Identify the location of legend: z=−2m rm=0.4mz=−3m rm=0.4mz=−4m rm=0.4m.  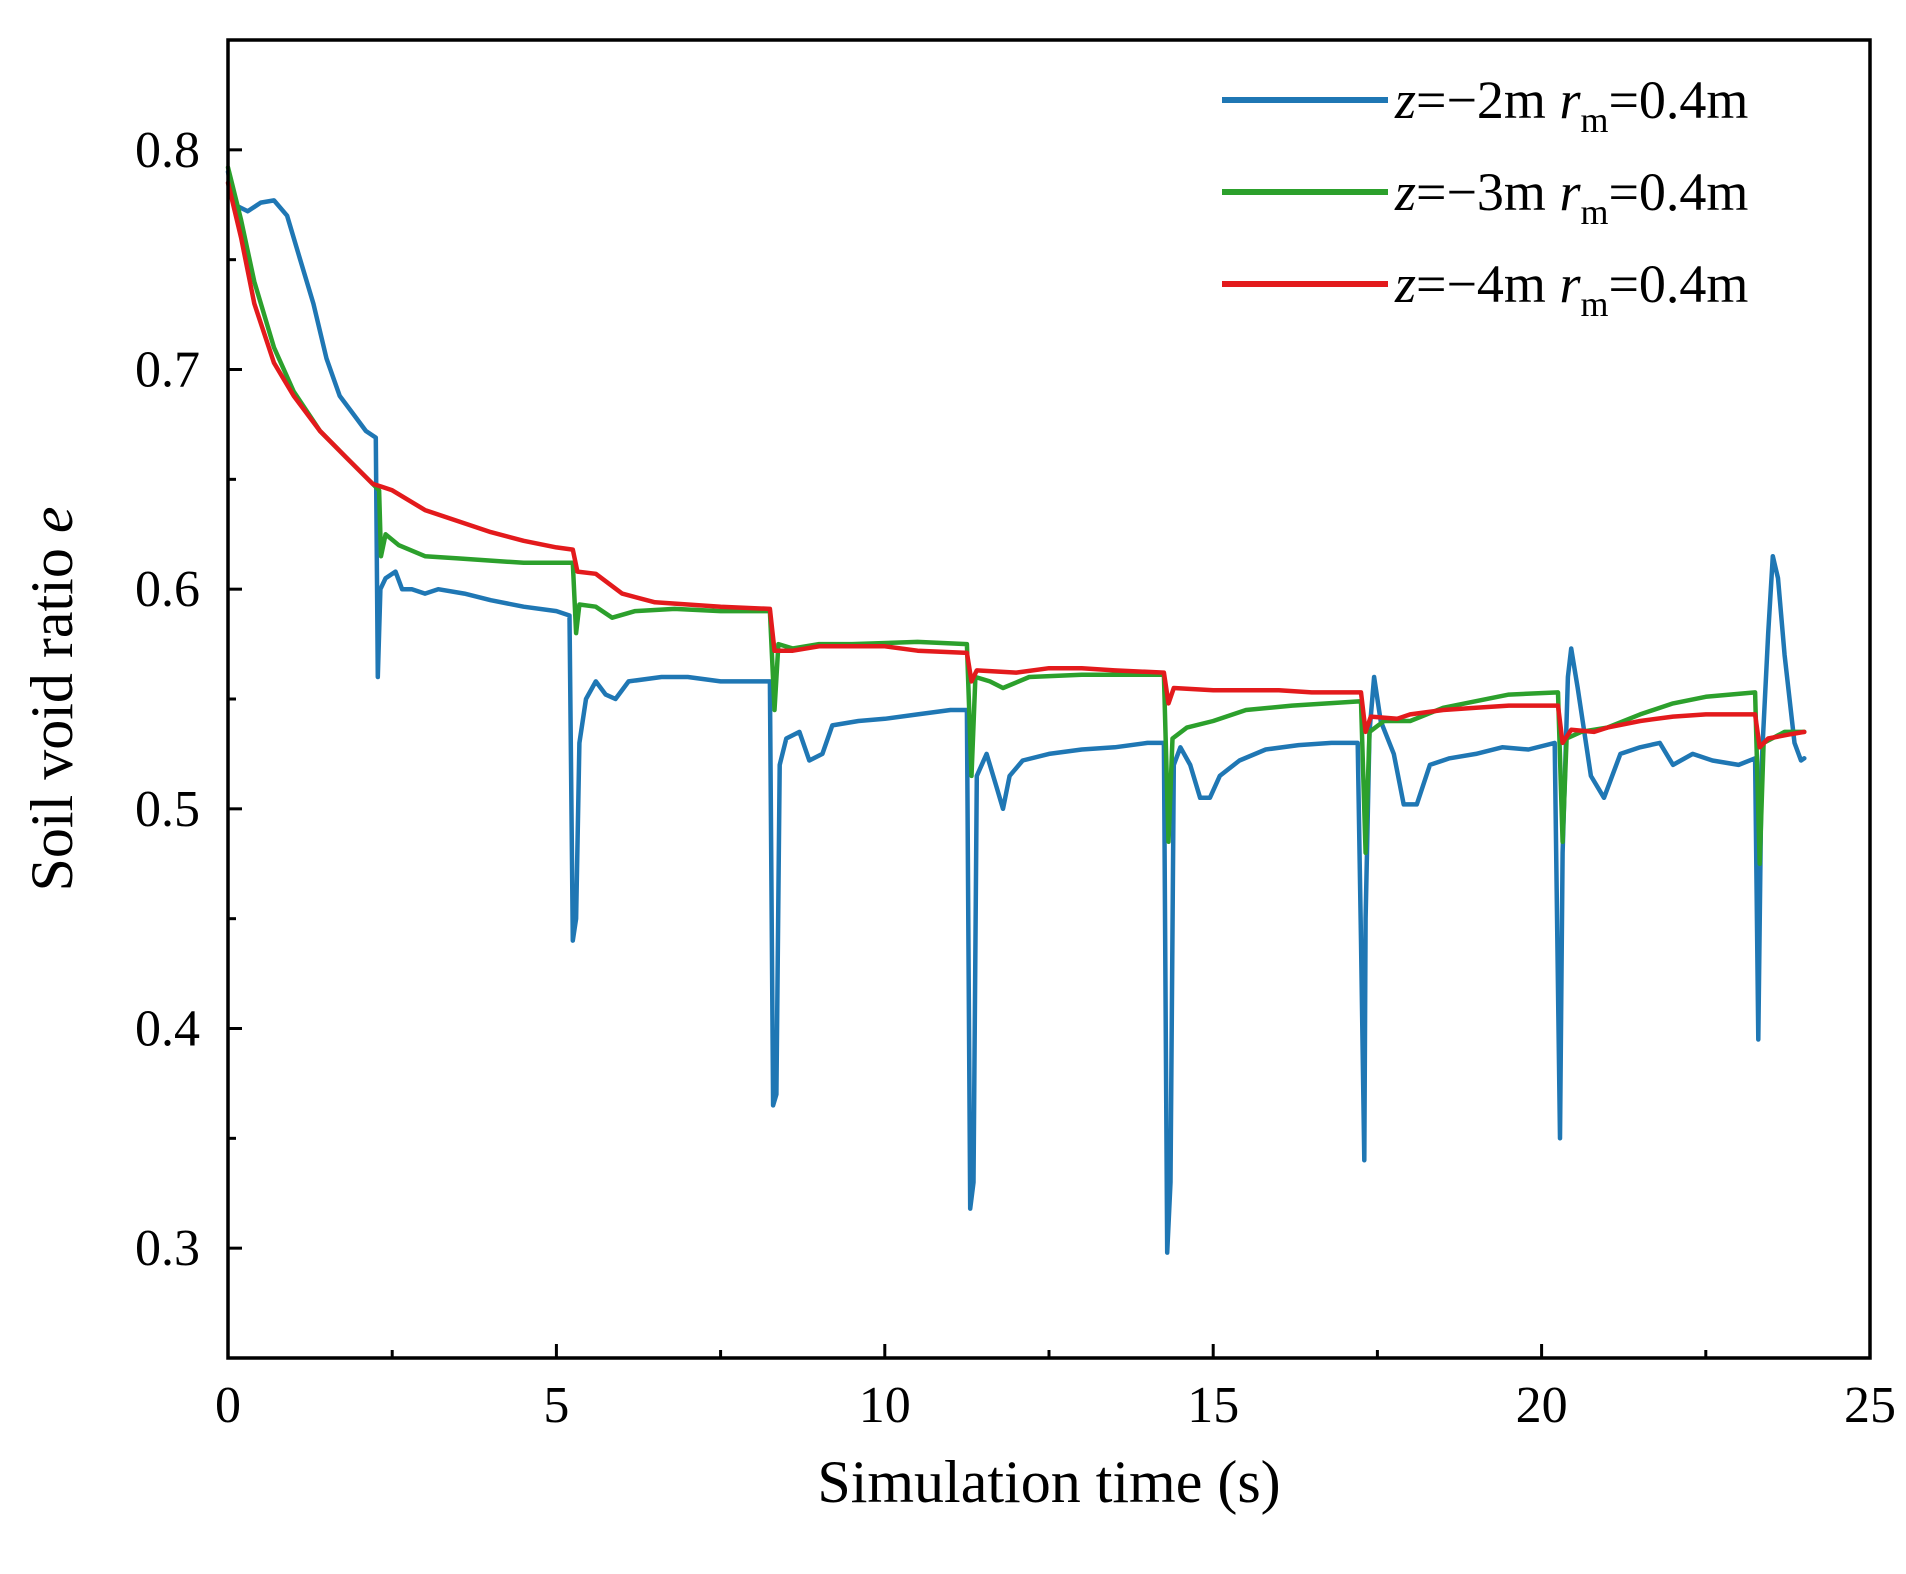
(1485, 197).